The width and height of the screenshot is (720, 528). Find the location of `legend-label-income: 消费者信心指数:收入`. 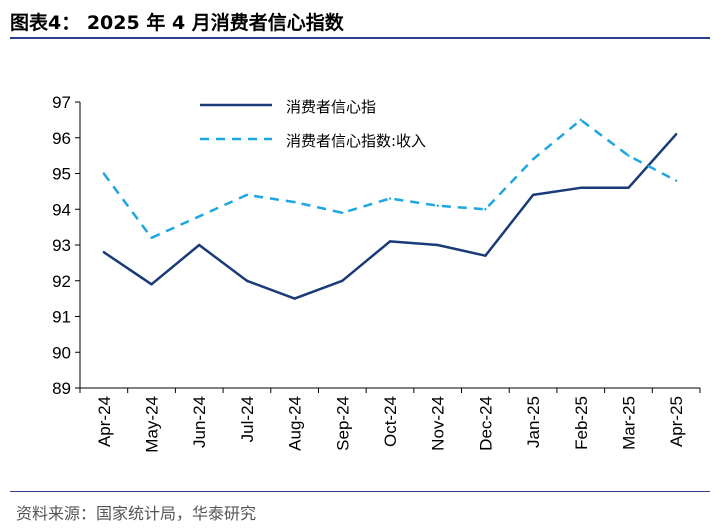

legend-label-income: 消费者信心指数:收入 is located at coordinates (356, 141).